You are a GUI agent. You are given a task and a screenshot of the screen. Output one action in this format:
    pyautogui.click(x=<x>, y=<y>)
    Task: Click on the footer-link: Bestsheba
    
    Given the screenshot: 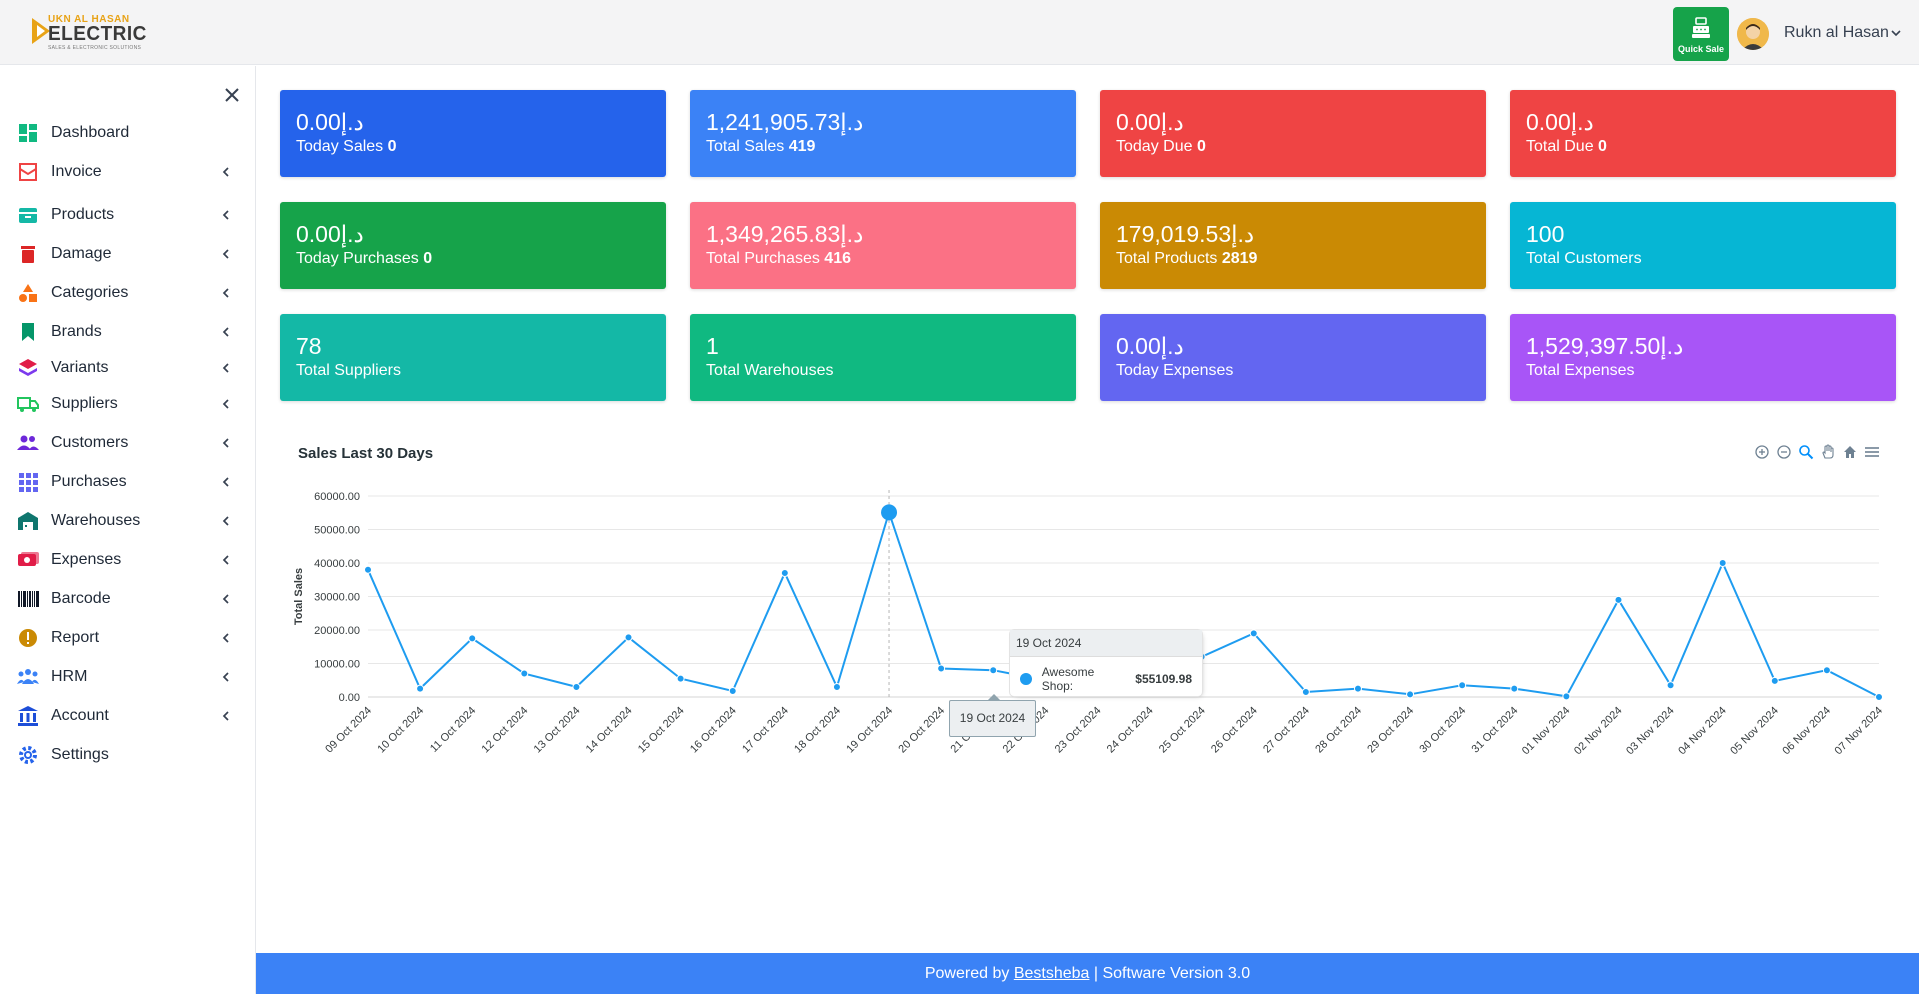 What is the action you would take?
    pyautogui.click(x=1051, y=973)
    